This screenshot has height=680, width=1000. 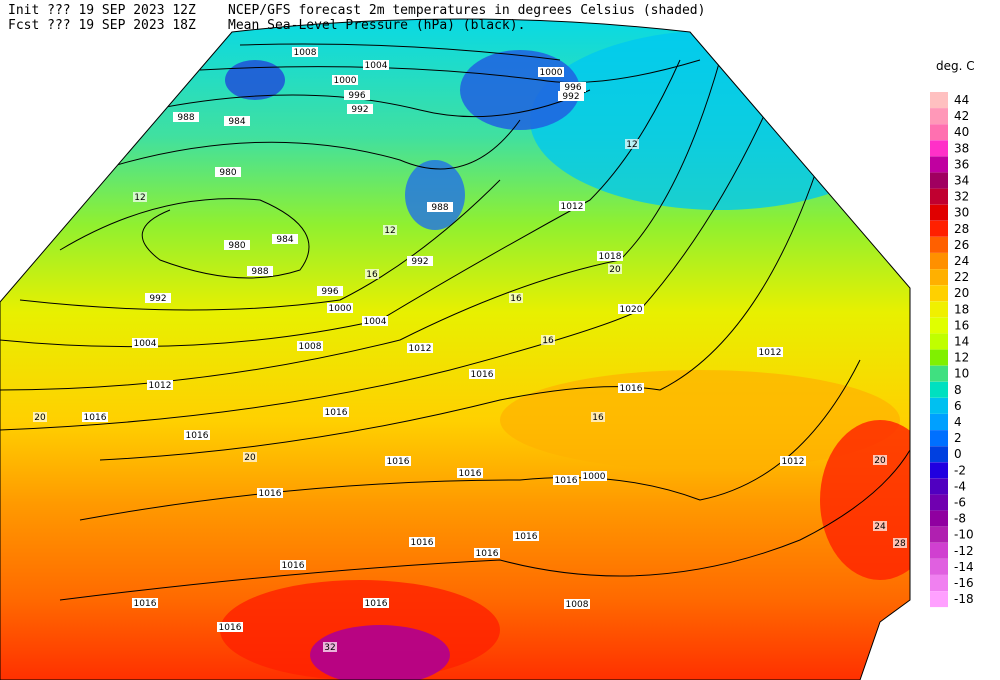 What do you see at coordinates (961, 148) in the screenshot?
I see `legend-label: 38` at bounding box center [961, 148].